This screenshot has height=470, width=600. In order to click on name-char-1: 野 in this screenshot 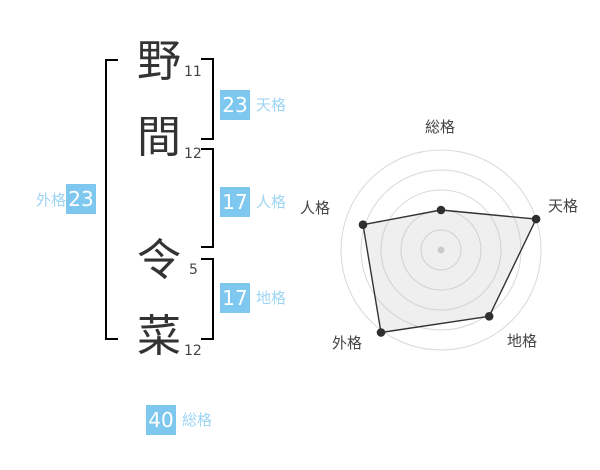, I will do `click(159, 61)`.